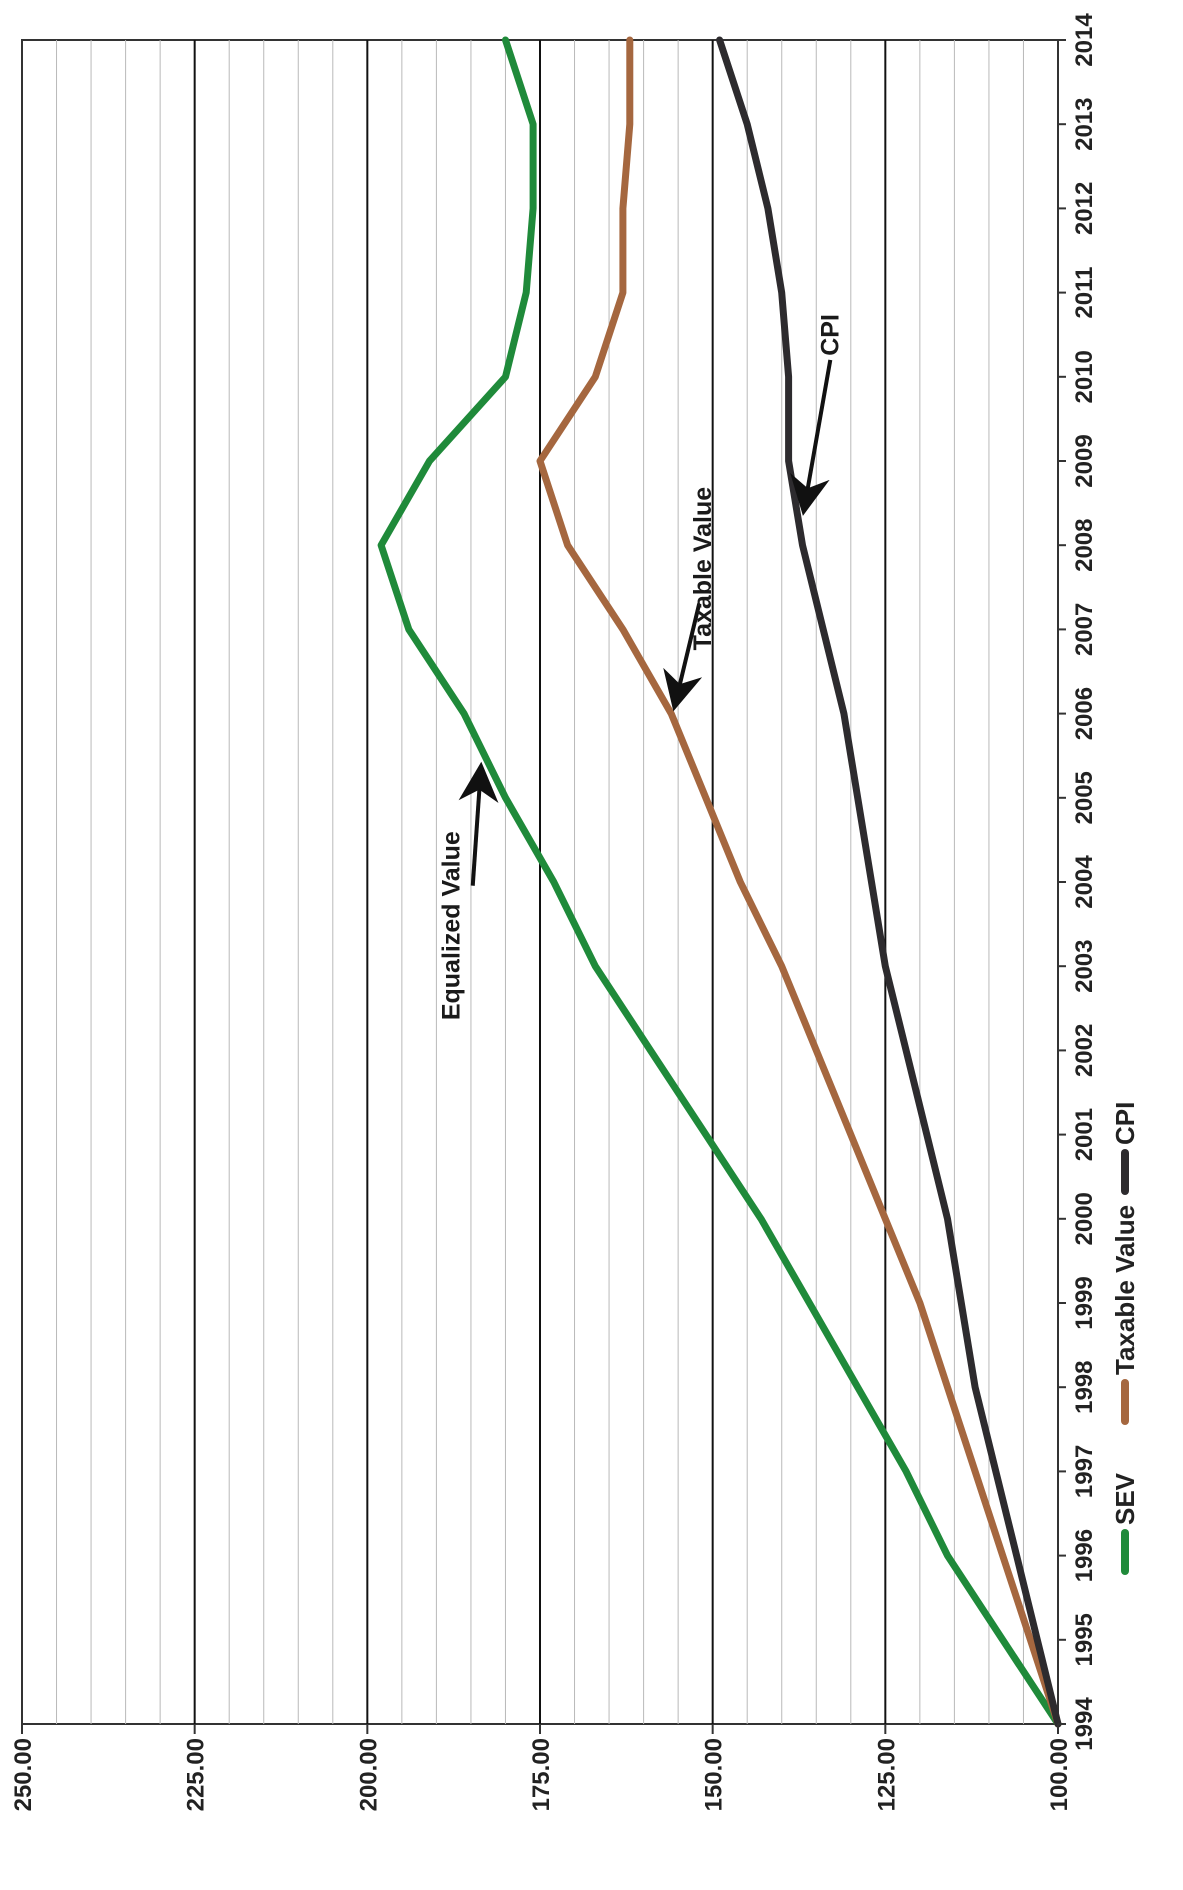 The image size is (1183, 1890). I want to click on year-axis-tick-label: 2003, so click(1084, 966).